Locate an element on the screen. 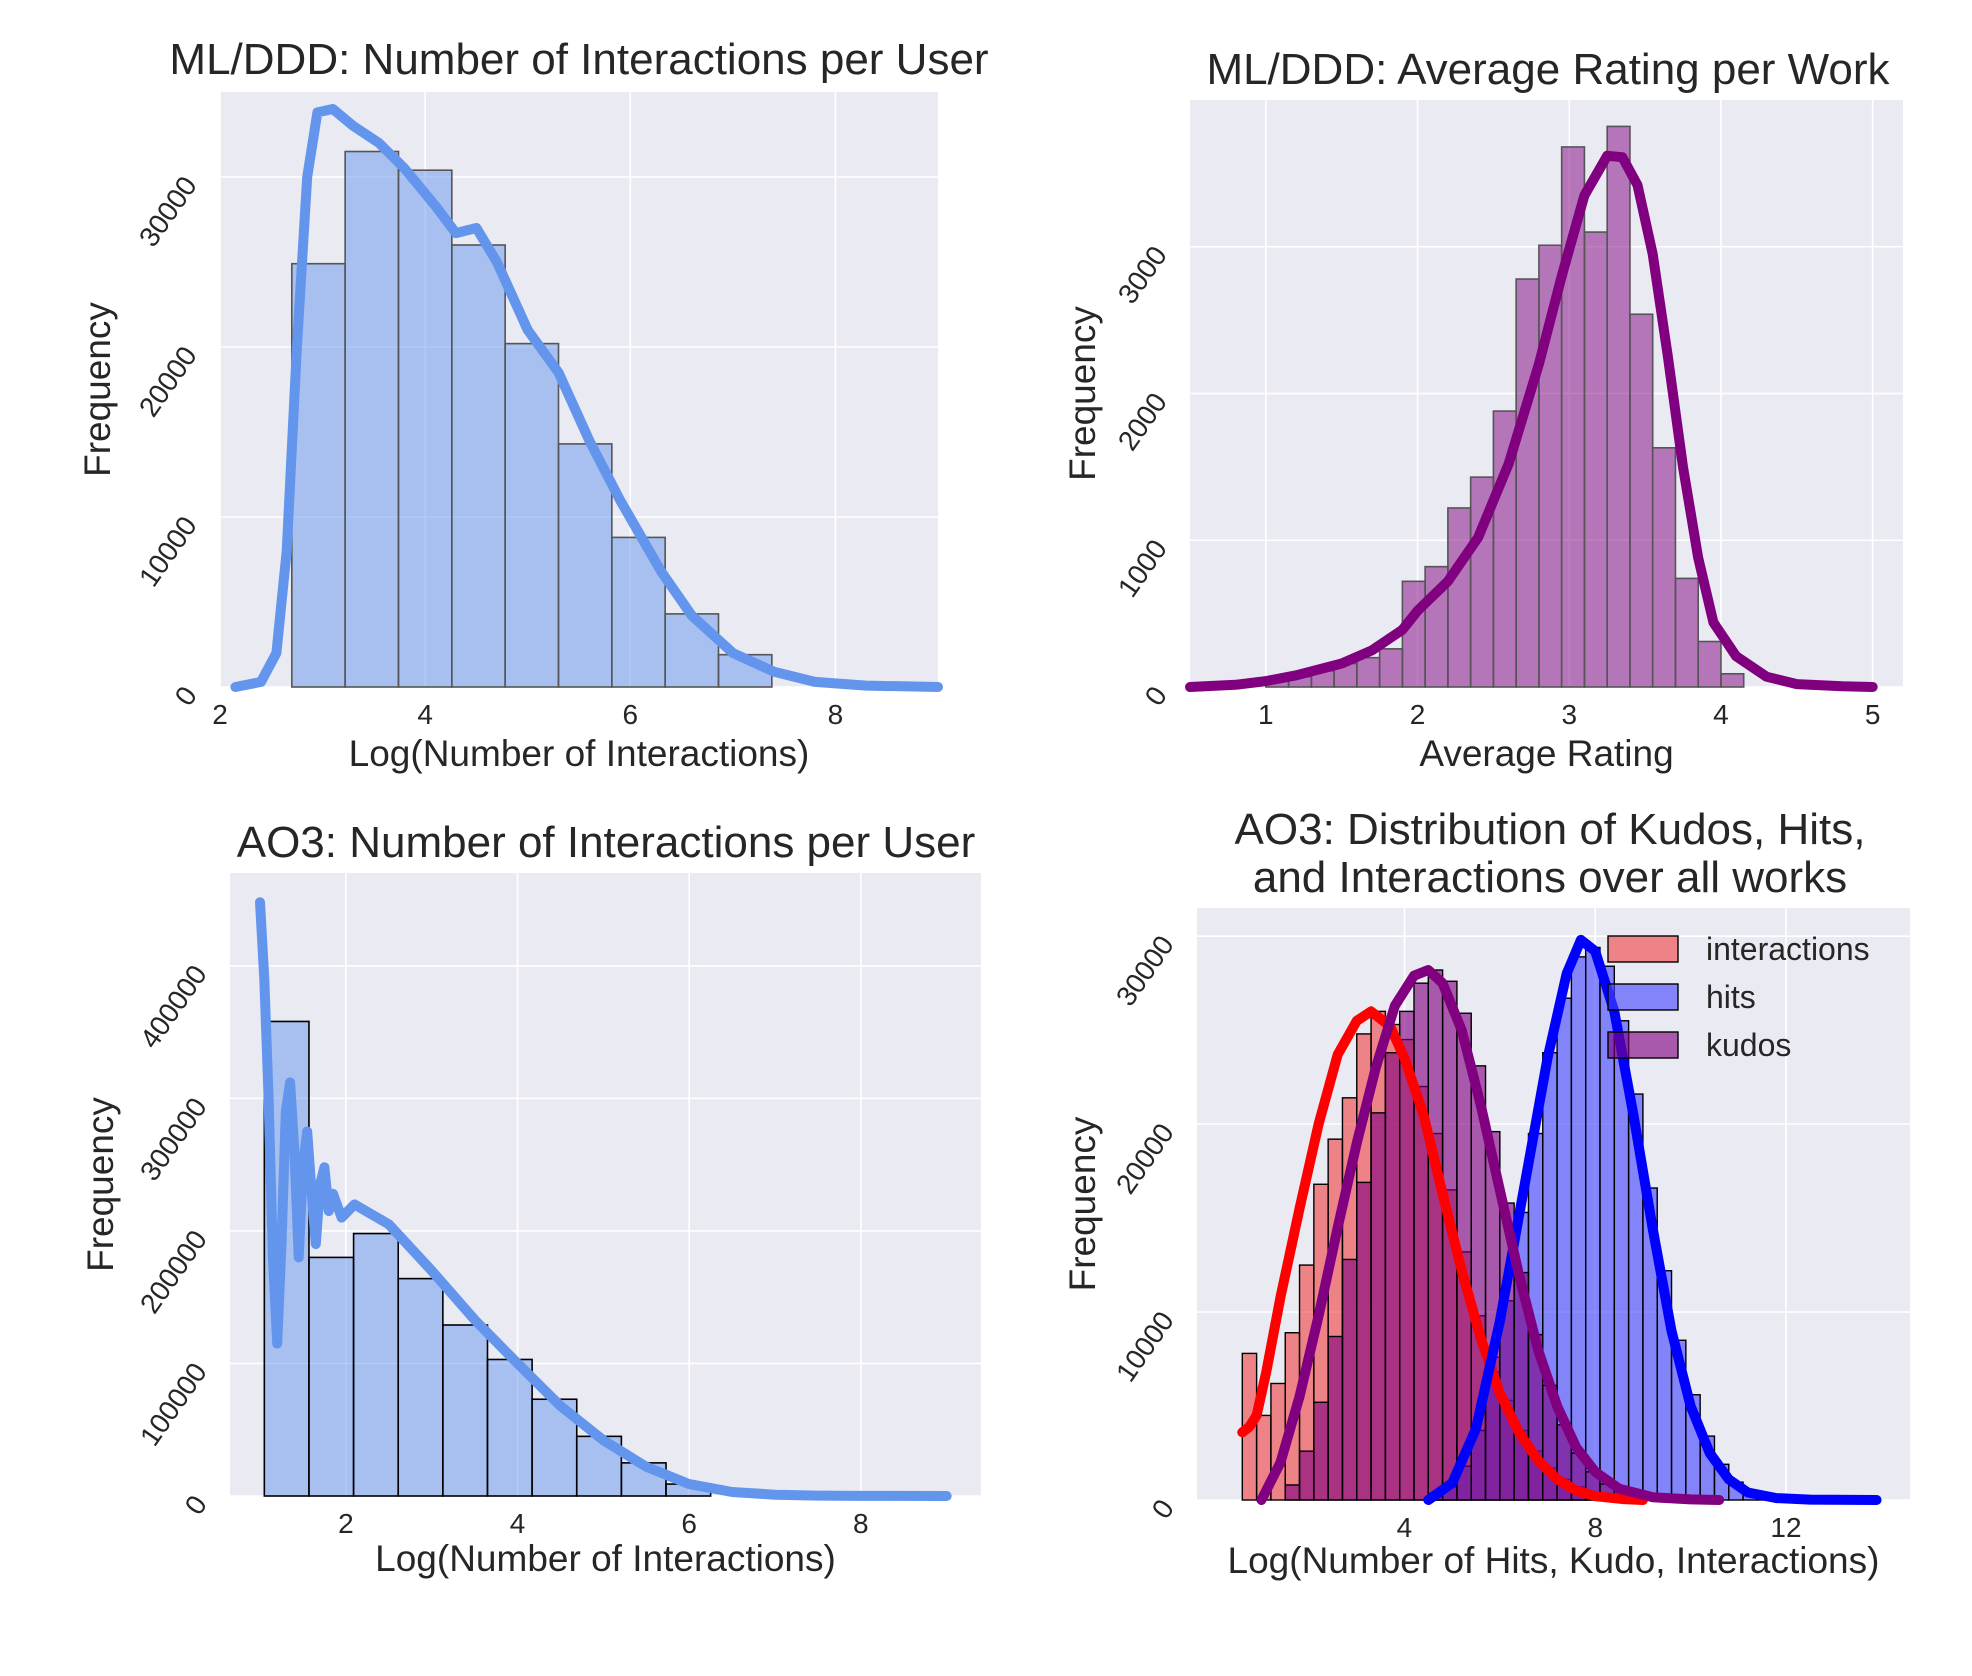  y-tick-label: 200000 is located at coordinates (173, 1272).